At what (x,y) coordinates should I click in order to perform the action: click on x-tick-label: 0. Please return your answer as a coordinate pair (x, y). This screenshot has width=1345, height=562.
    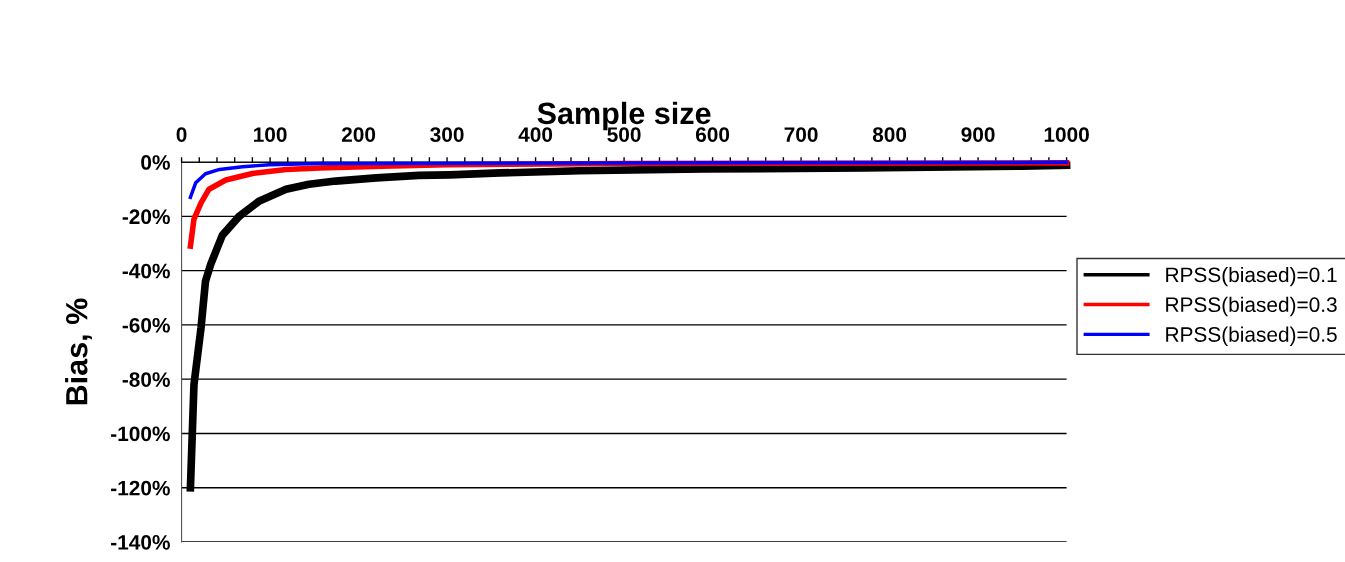
    Looking at the image, I should click on (181, 134).